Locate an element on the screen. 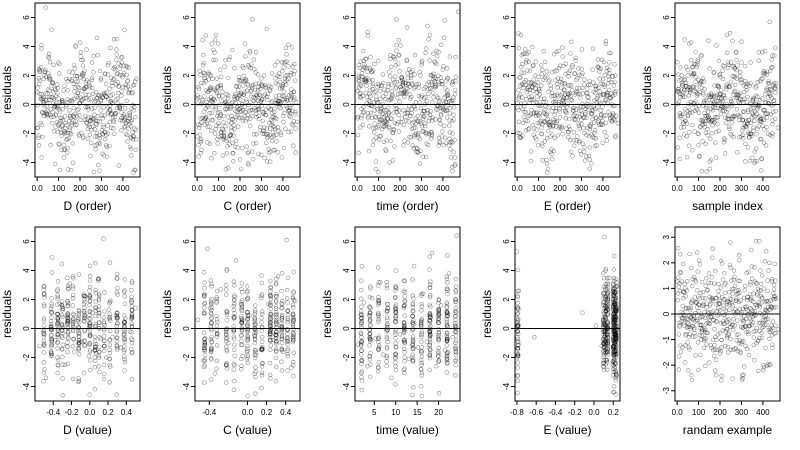 This screenshot has width=800, height=450. y-tick-label: -4 is located at coordinates (26, 162).